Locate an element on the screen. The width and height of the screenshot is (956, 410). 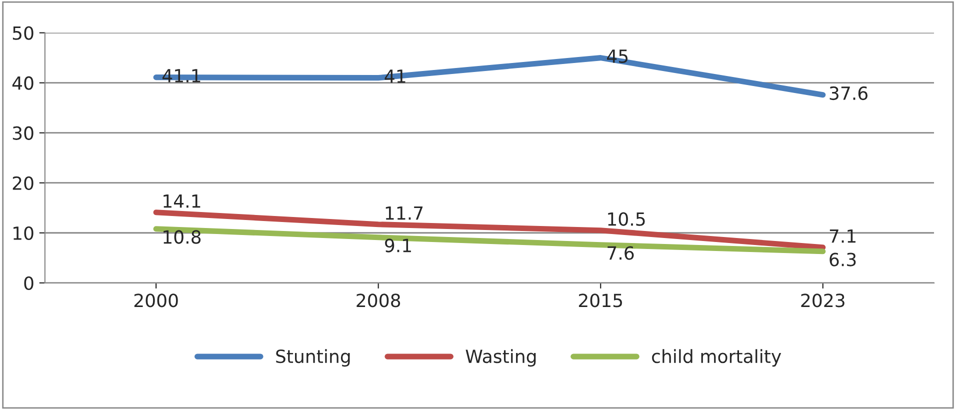
y-tick-label: 40 is located at coordinates (23, 83).